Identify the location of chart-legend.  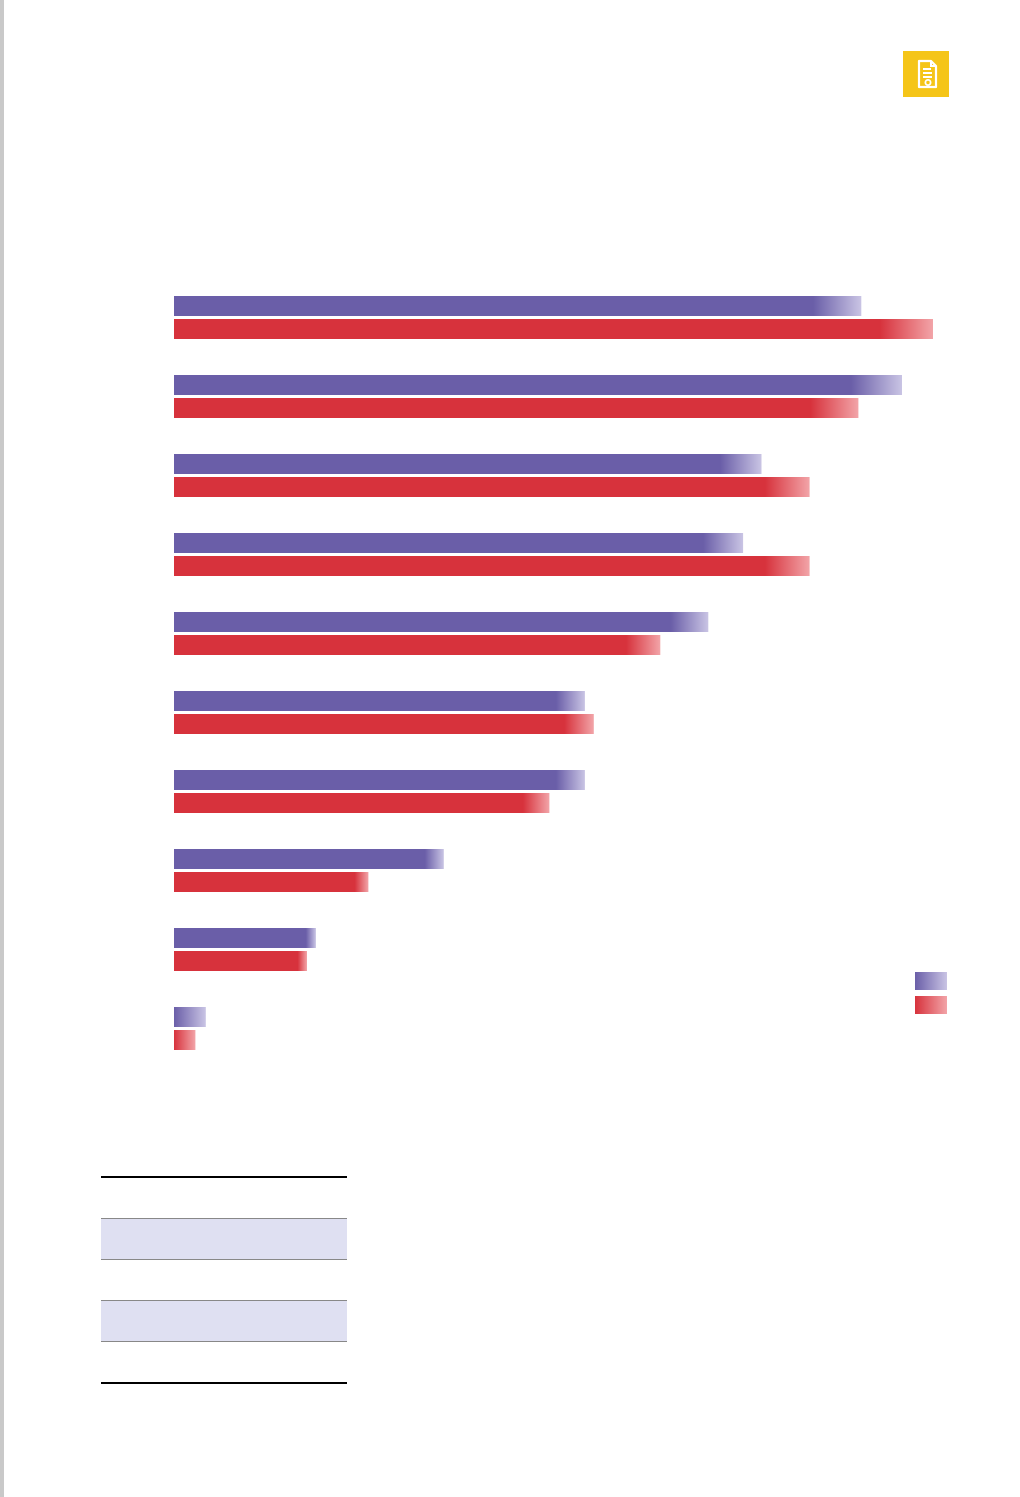
(931, 993).